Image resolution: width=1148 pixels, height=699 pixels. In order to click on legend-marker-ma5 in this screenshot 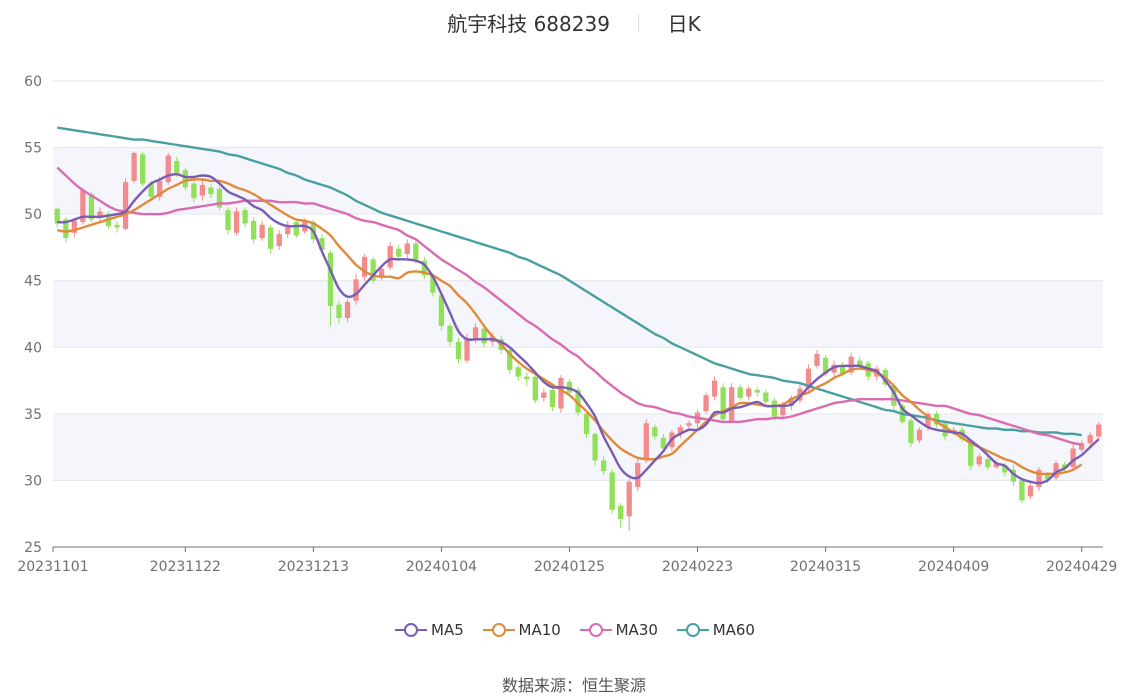, I will do `click(411, 629)`.